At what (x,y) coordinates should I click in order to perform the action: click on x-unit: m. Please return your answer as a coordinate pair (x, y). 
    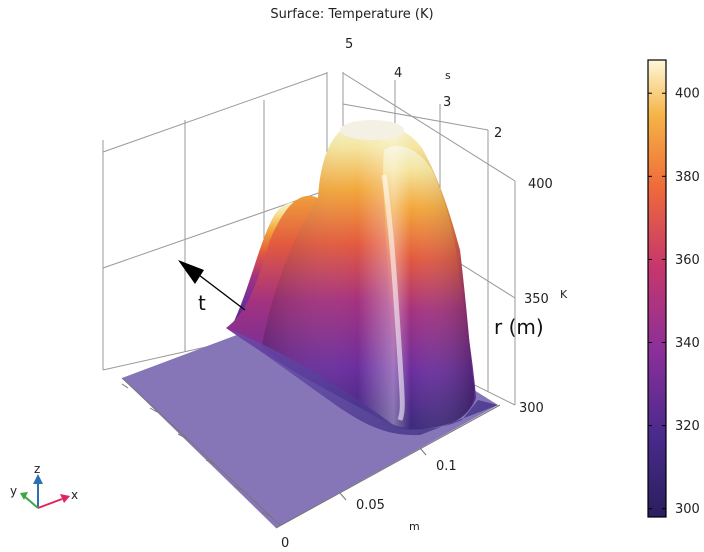
    Looking at the image, I should click on (414, 526).